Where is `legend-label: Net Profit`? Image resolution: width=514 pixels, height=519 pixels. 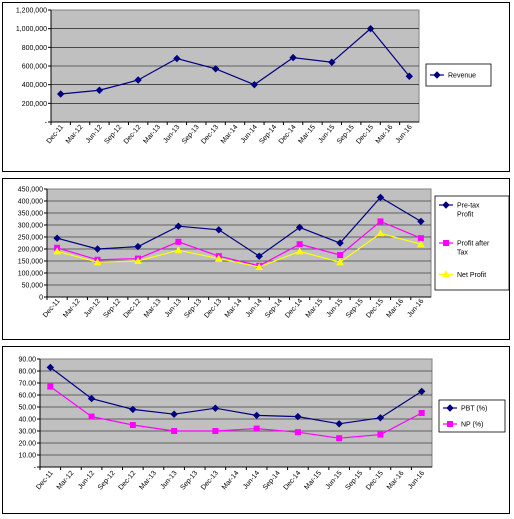
legend-label: Net Profit is located at coordinates (471, 275).